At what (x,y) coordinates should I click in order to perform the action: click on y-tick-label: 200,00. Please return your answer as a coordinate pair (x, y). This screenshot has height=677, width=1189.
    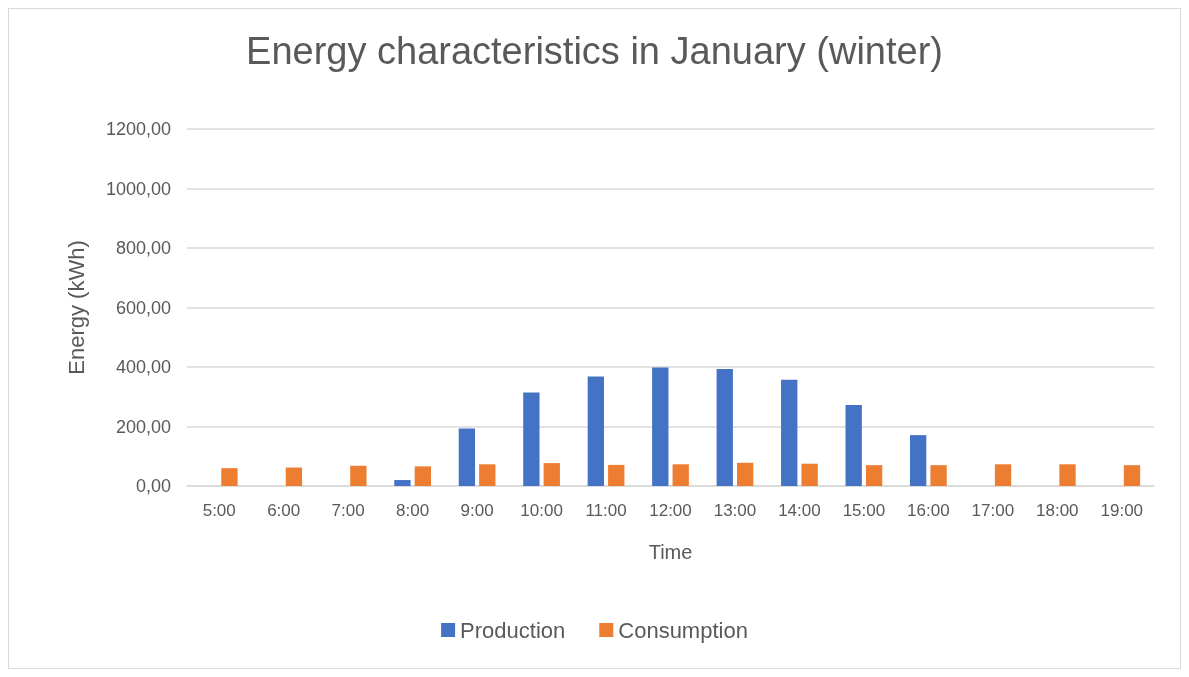
    Looking at the image, I should click on (143, 426).